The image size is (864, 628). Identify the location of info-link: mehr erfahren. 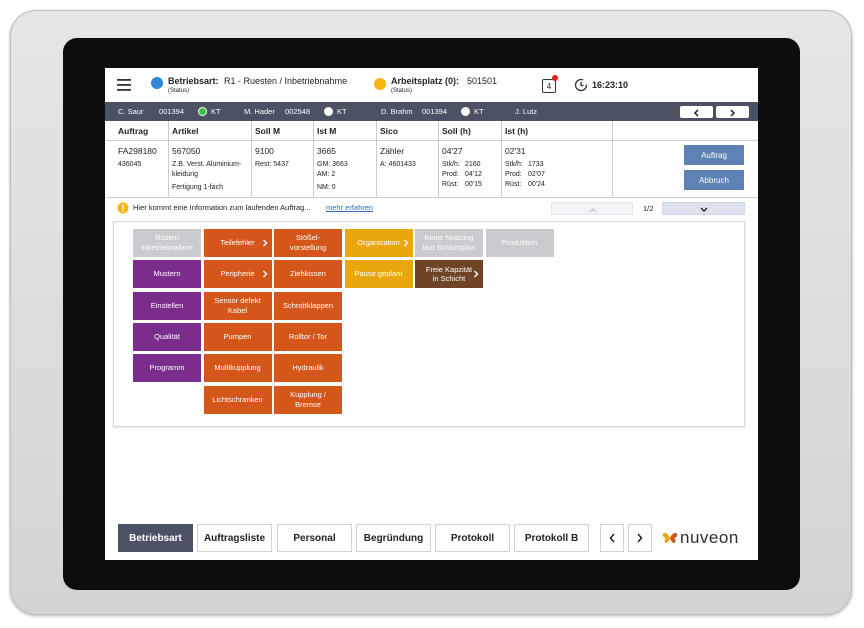
(350, 207).